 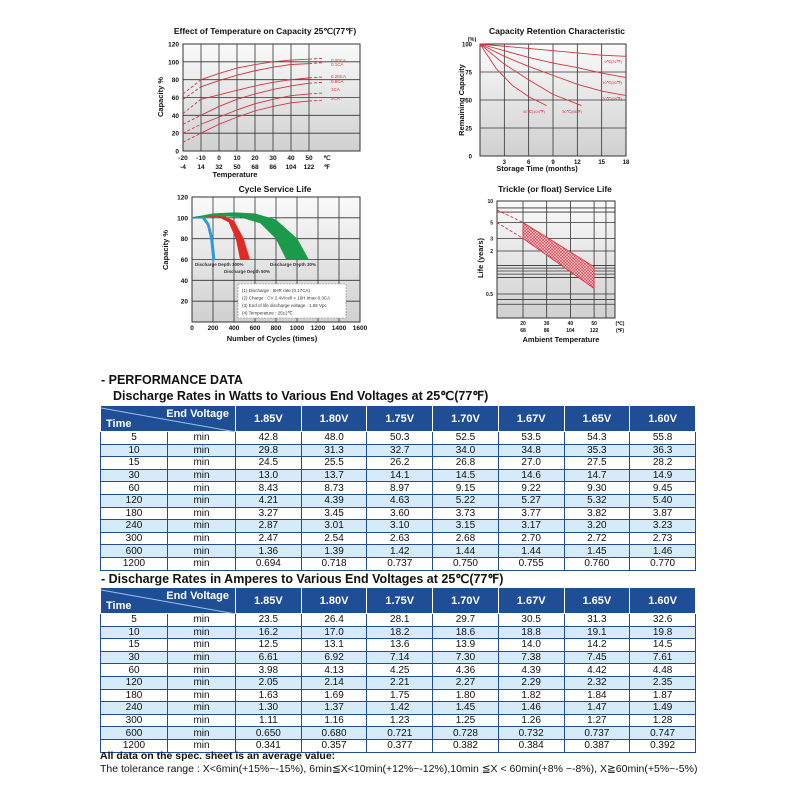 I want to click on chart-title: Capacity Retention Characteristic, so click(x=557, y=31).